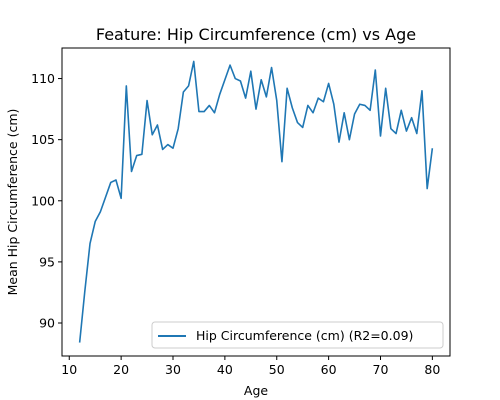  I want to click on x-tick-label: 10, so click(69, 369).